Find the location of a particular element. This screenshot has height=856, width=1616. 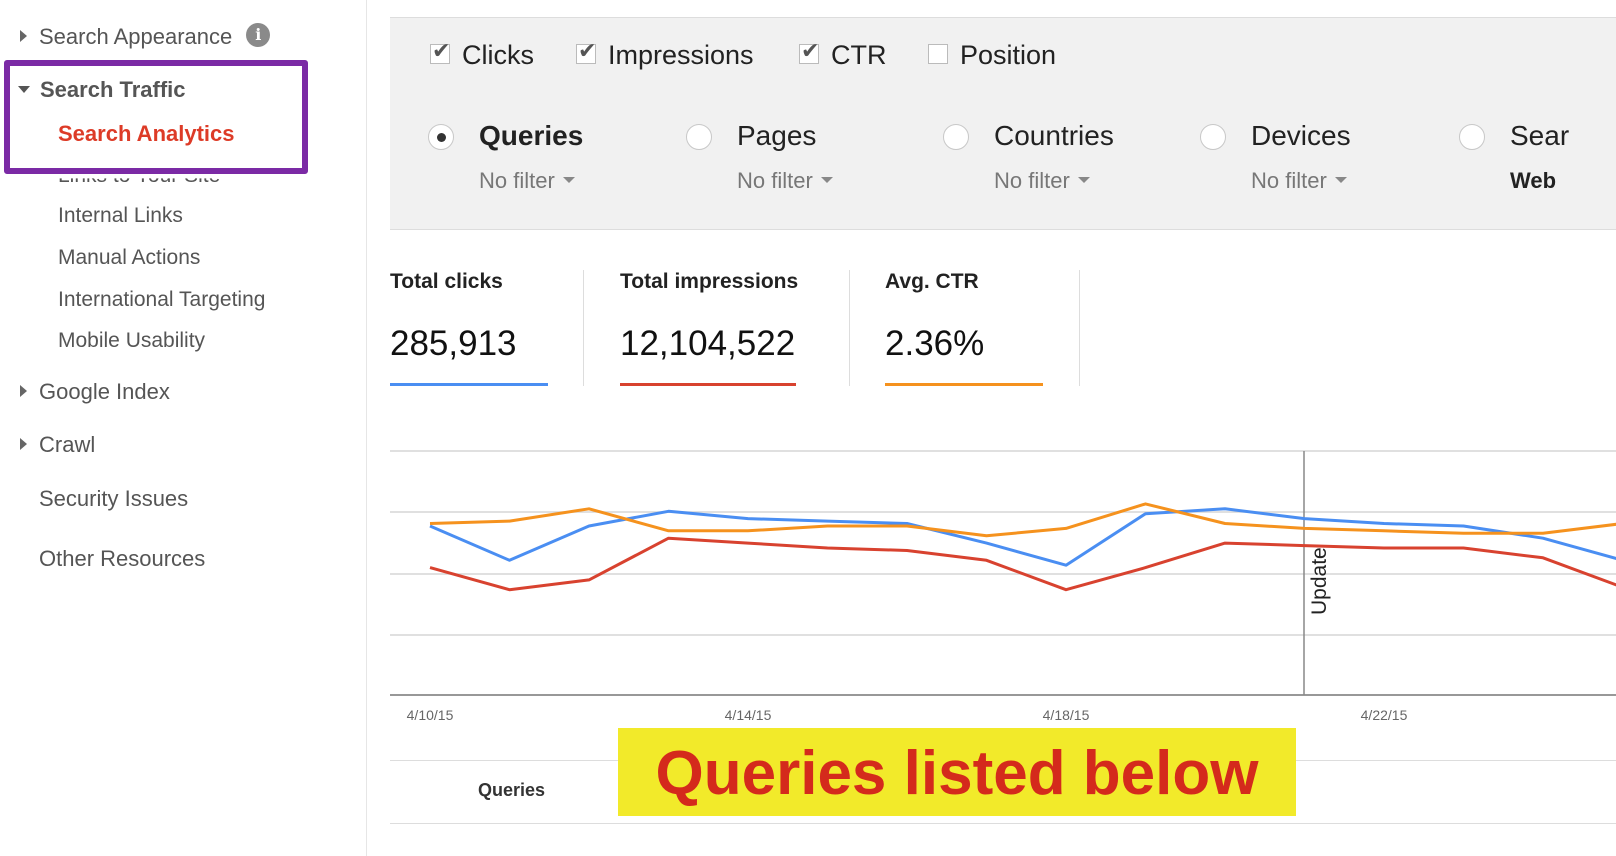

group-label: Pages is located at coordinates (777, 135).